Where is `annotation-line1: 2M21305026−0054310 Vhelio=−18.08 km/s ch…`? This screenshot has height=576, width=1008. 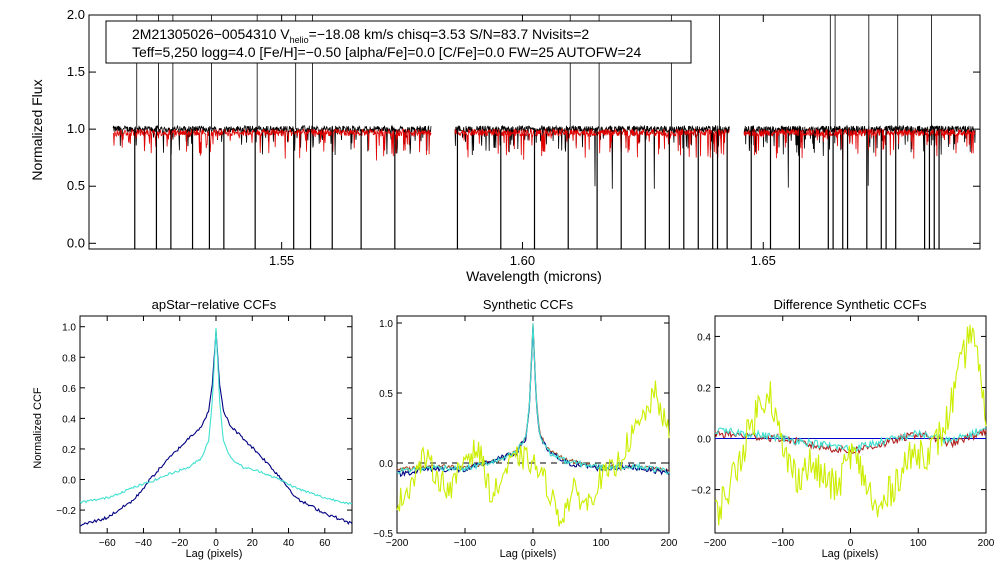
annotation-line1: 2M21305026−0054310 Vhelio=−18.08 km/s ch… is located at coordinates (360, 35).